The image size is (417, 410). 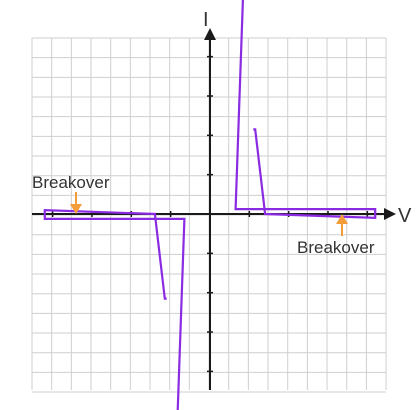 What do you see at coordinates (206, 20) in the screenshot?
I see `y-axis-label: I` at bounding box center [206, 20].